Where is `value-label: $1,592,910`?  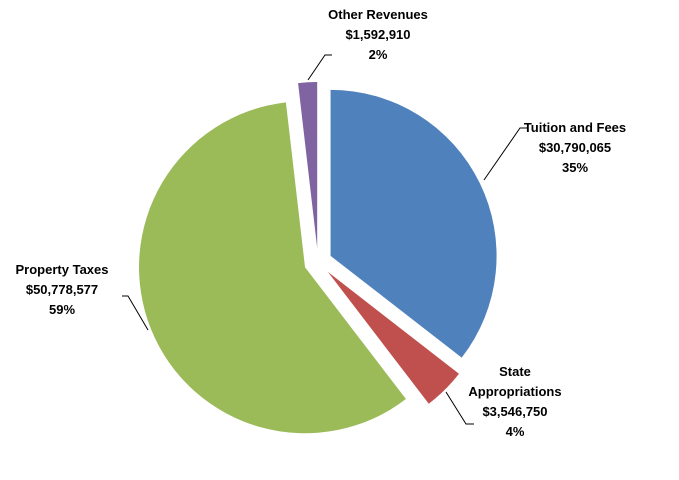 value-label: $1,592,910 is located at coordinates (378, 34).